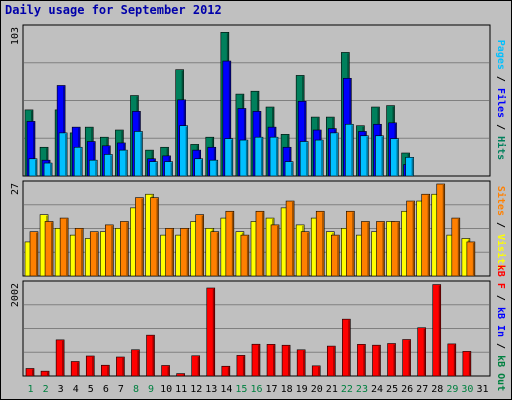 The image size is (512, 400). I want to click on day-label: 10, so click(166, 389).